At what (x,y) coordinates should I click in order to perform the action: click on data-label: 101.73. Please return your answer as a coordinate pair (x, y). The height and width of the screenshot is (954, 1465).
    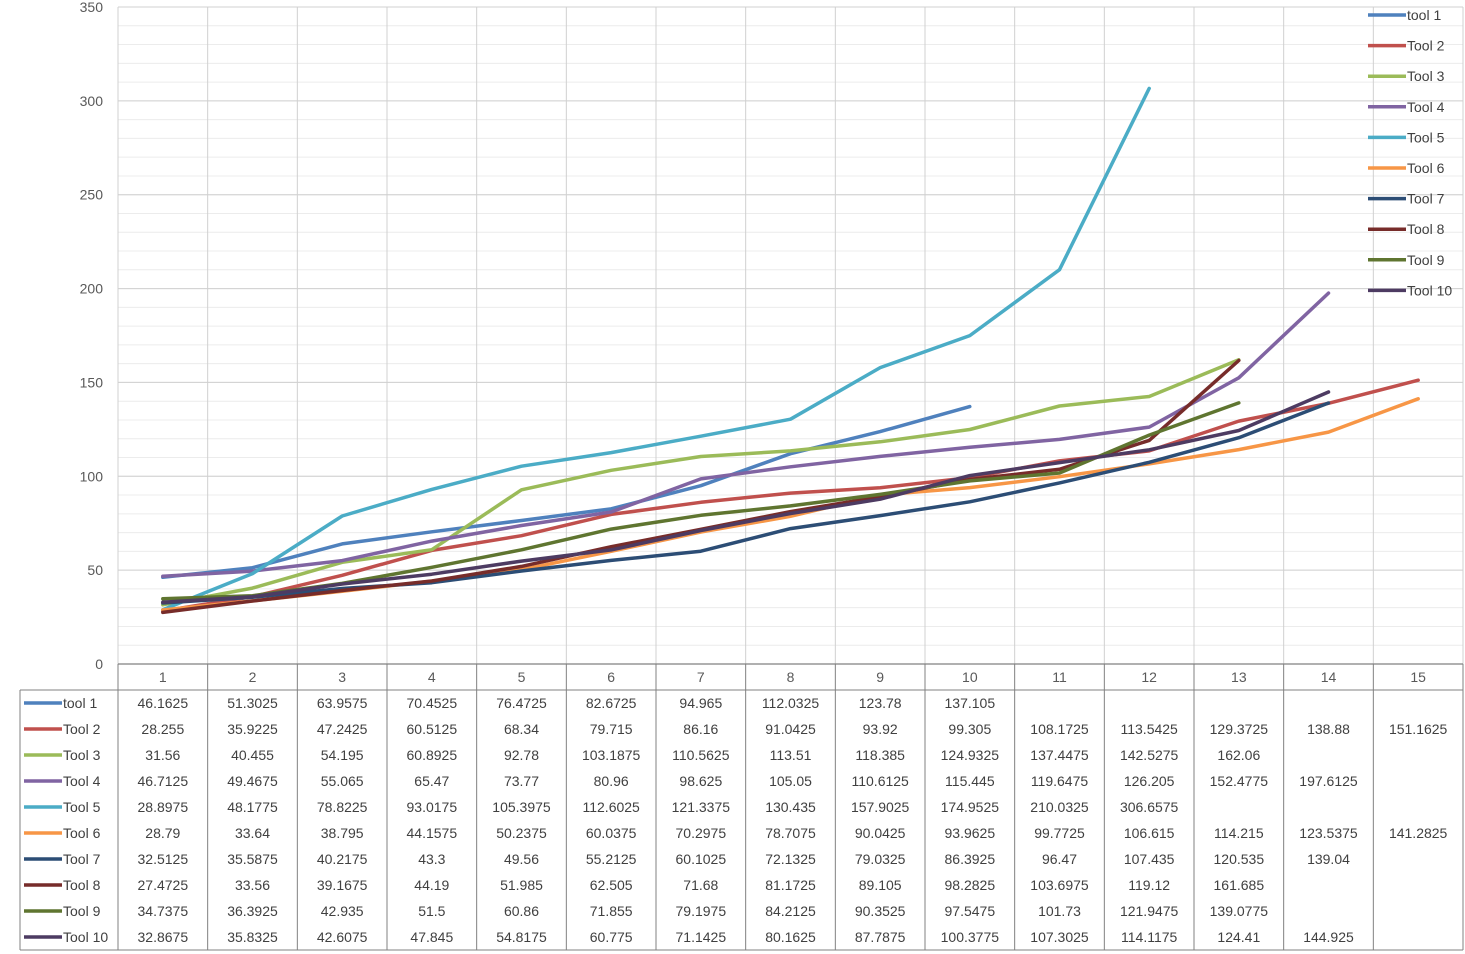
    Looking at the image, I should click on (1059, 911).